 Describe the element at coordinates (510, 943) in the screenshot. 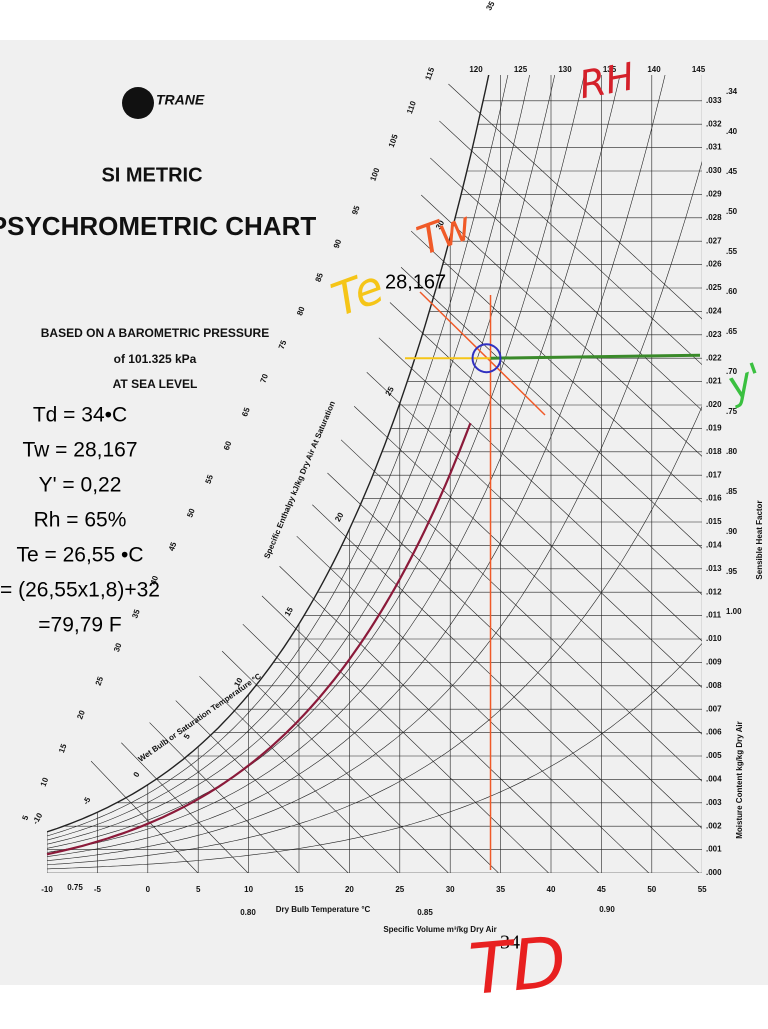

I see `td-value: 34` at that location.